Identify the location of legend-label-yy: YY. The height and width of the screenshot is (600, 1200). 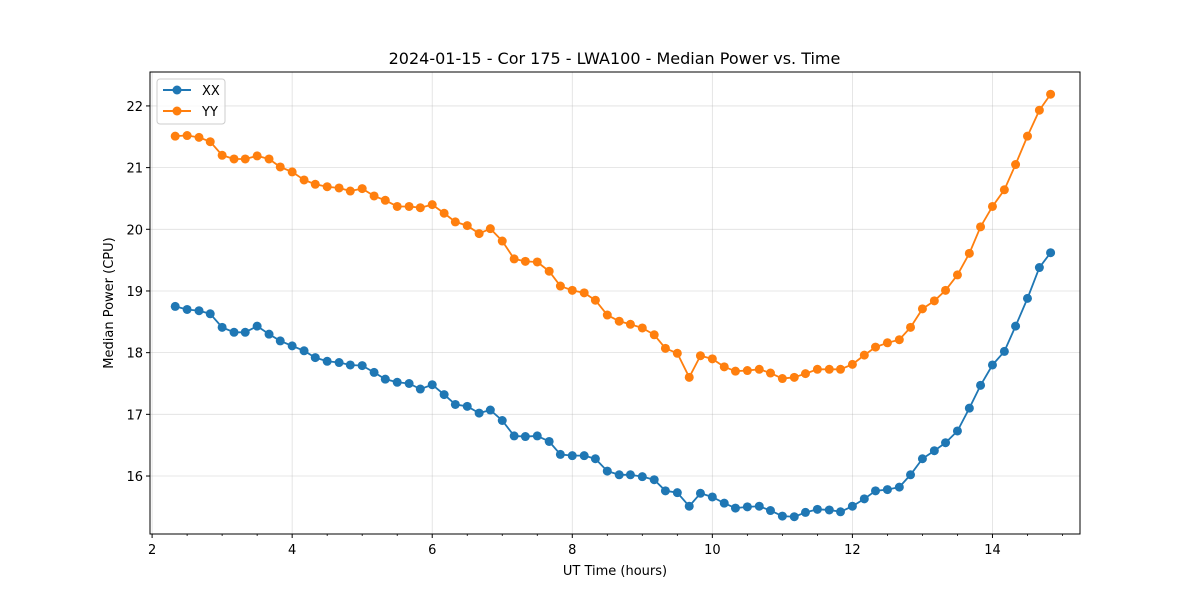
(209, 112).